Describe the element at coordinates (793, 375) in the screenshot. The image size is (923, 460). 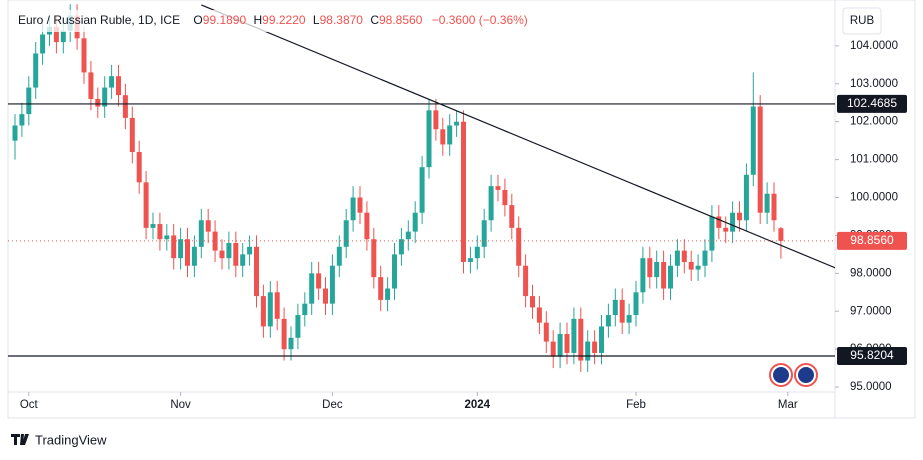
I see `event-icons` at that location.